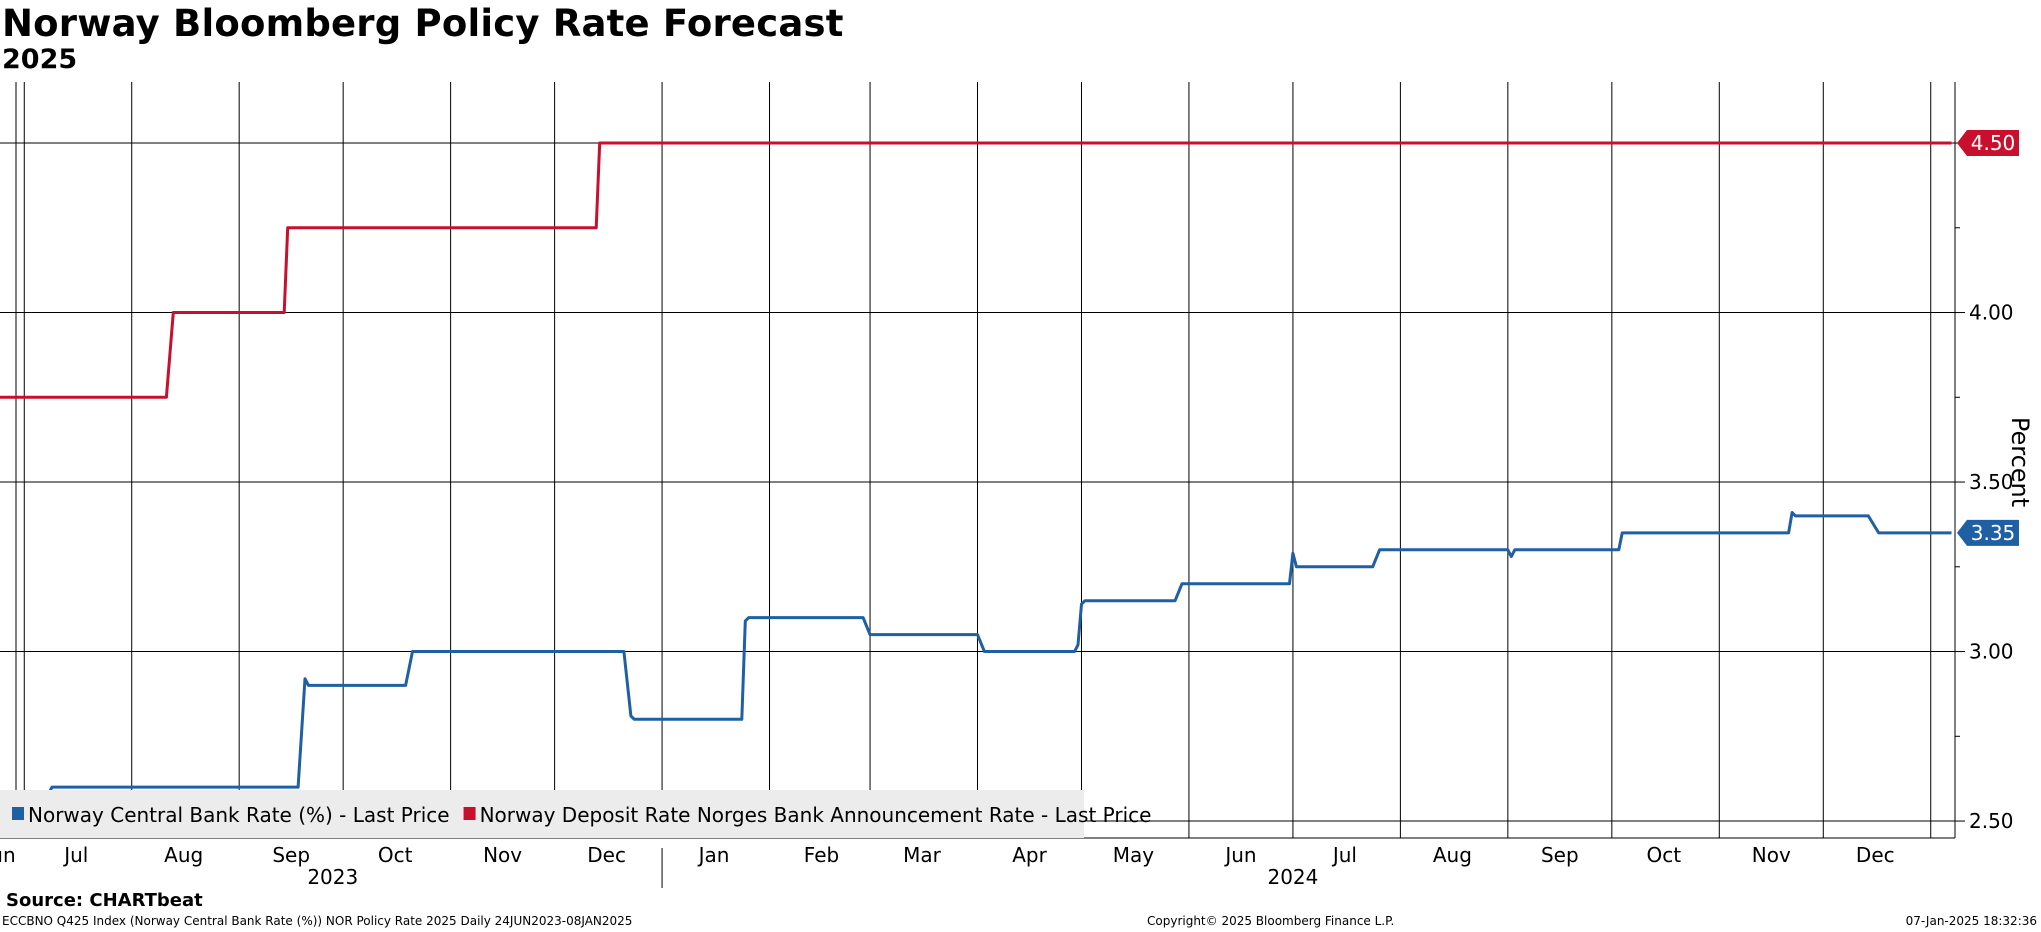  What do you see at coordinates (1991, 652) in the screenshot?
I see `y-tick-label: 3.00` at bounding box center [1991, 652].